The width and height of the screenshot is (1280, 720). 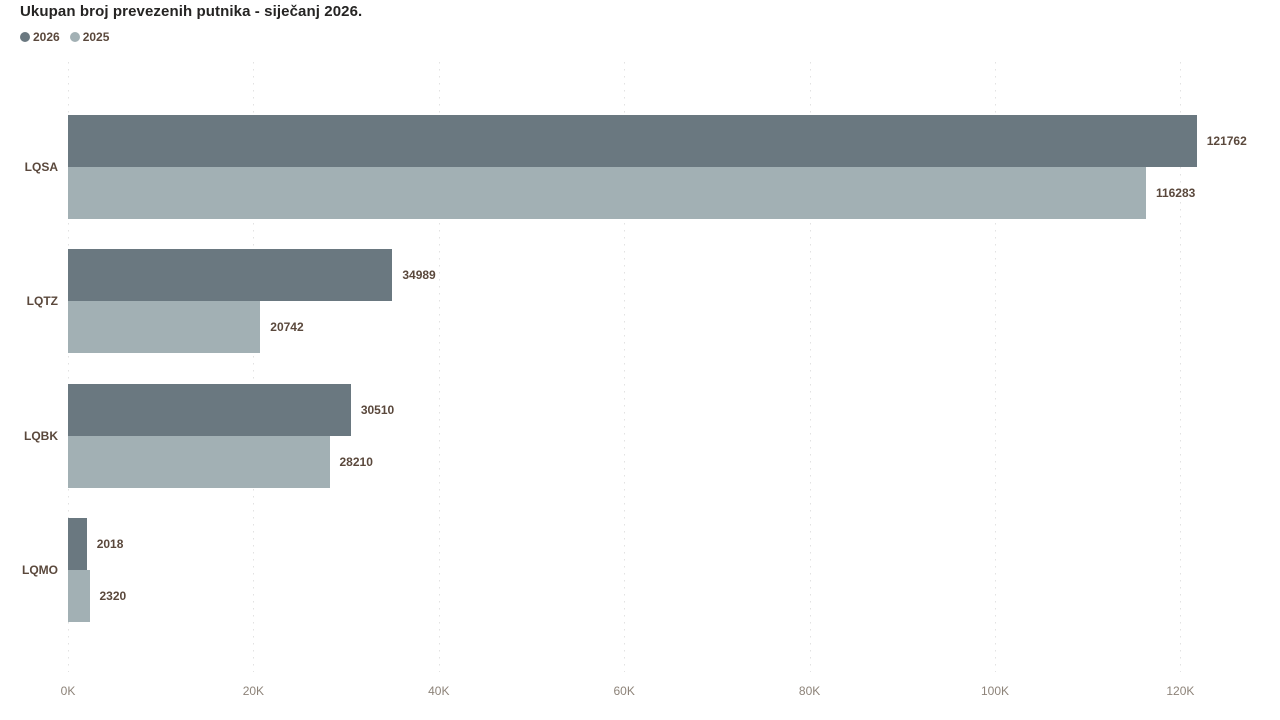 I want to click on gridline-80K, so click(x=810, y=367).